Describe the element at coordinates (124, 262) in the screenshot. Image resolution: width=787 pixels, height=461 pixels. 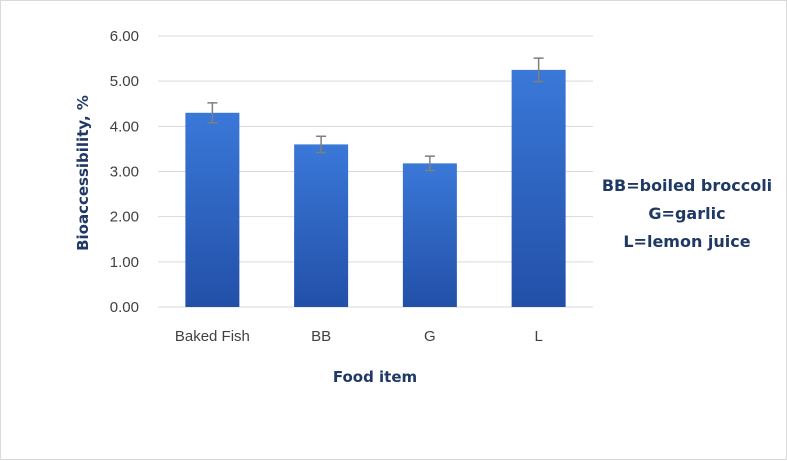
I see `y-tick-label: 1.00` at that location.